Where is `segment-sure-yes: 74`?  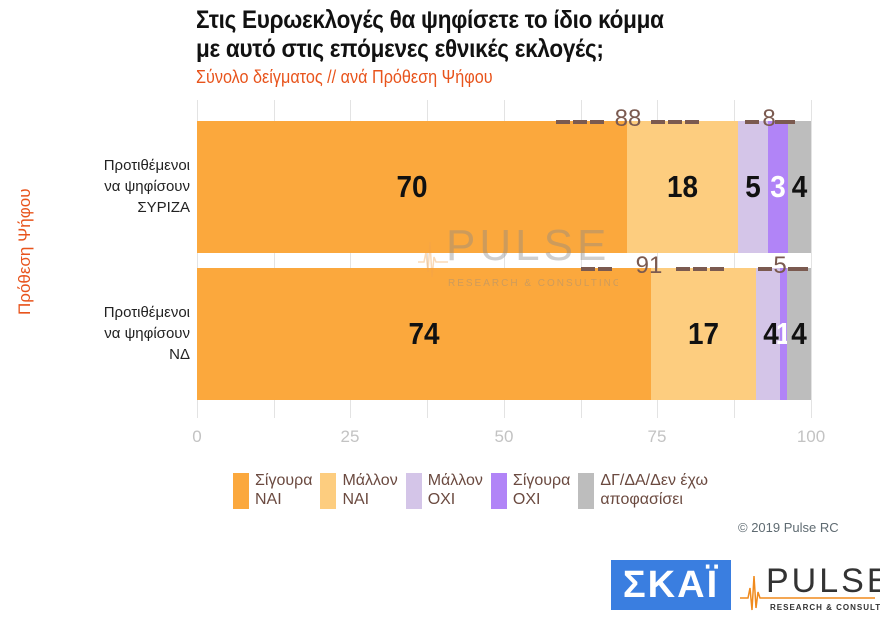
segment-sure-yes: 74 is located at coordinates (424, 334).